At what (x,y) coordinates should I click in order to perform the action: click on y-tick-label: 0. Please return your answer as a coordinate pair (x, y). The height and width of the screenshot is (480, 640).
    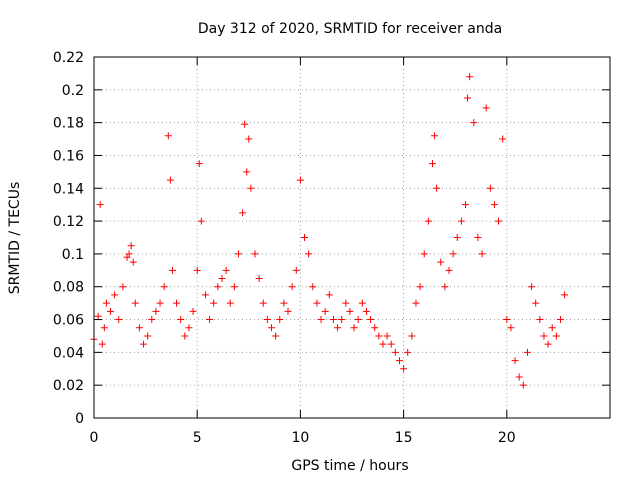
    Looking at the image, I should click on (79, 419).